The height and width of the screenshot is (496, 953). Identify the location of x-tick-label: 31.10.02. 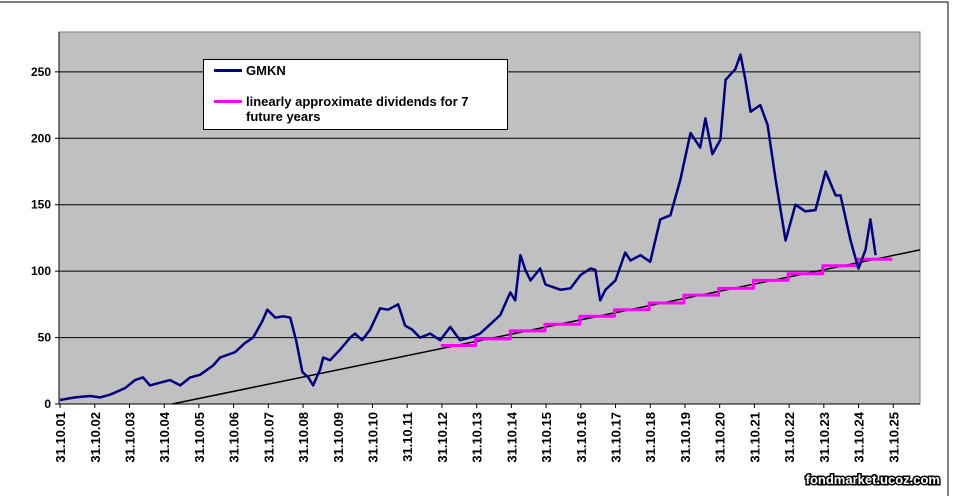
(95, 437).